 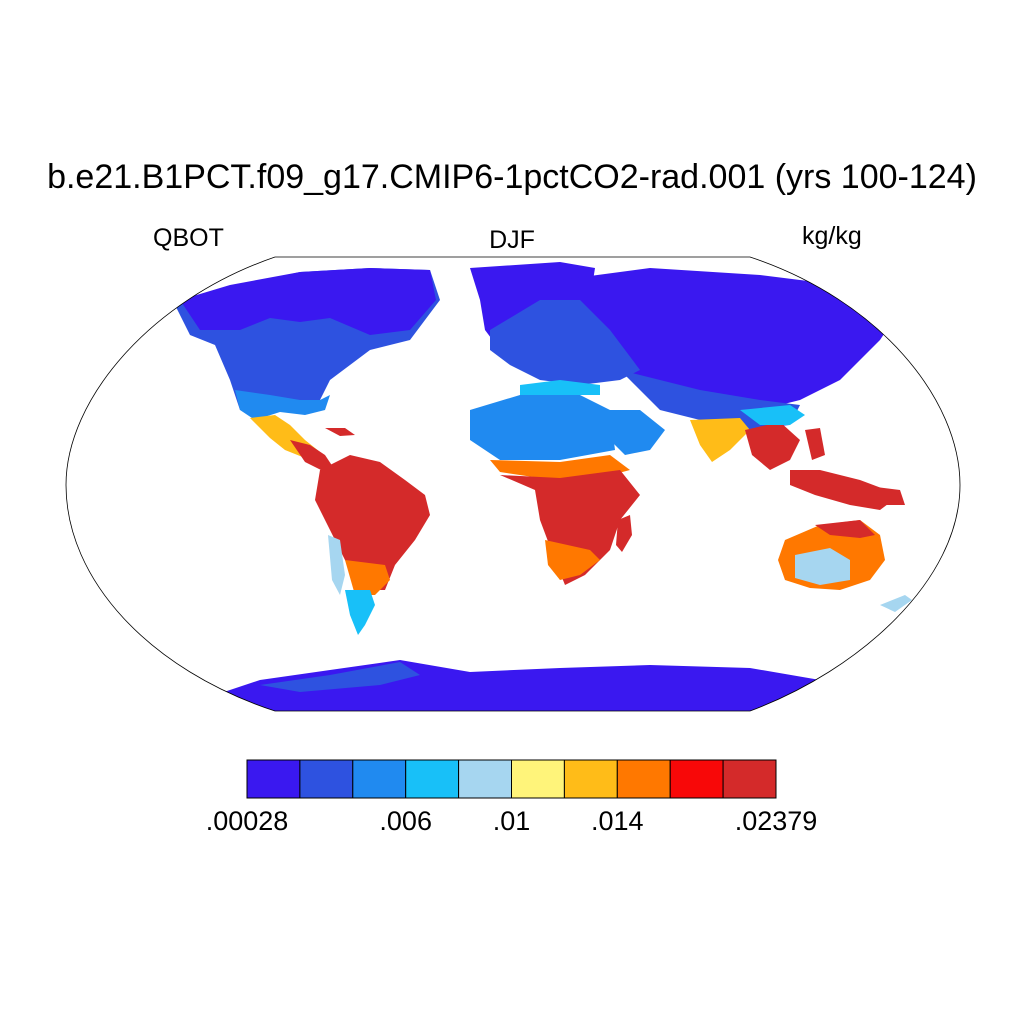 What do you see at coordinates (340, 432) in the screenshot?
I see `caribbean-region` at bounding box center [340, 432].